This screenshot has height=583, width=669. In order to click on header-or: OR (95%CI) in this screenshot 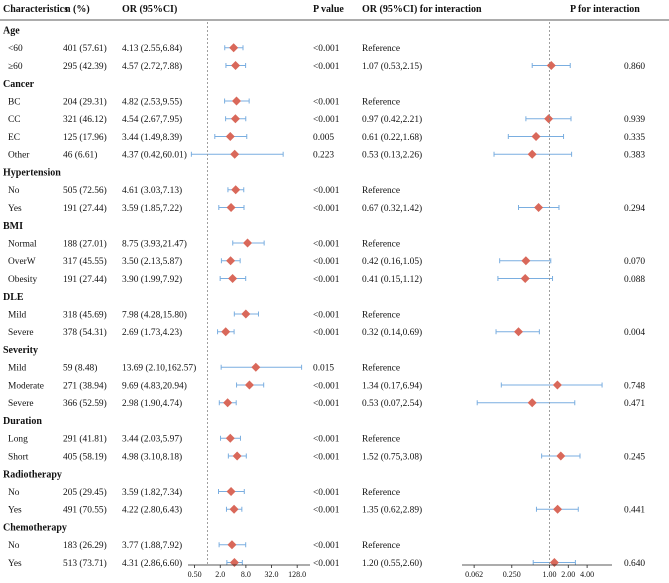, I will do `click(149, 9)`.